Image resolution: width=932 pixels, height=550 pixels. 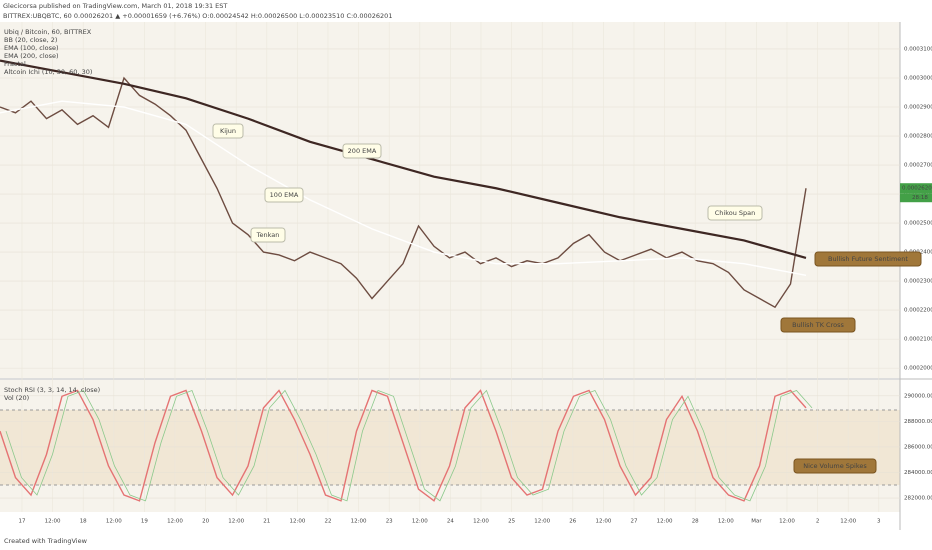 What do you see at coordinates (756, 522) in the screenshot?
I see `x-tick-label: Mar` at bounding box center [756, 522].